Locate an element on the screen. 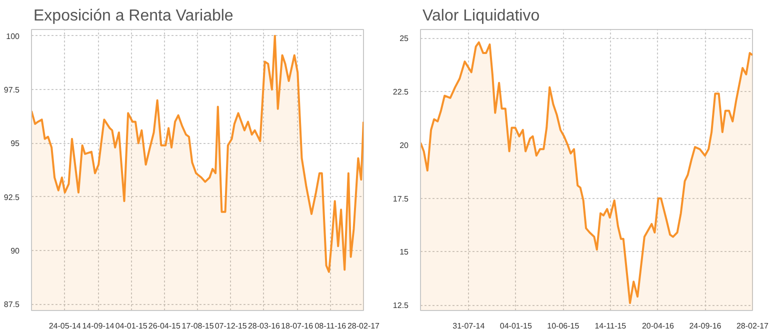 The width and height of the screenshot is (778, 331). y-tick-label: 22.5 is located at coordinates (401, 91).